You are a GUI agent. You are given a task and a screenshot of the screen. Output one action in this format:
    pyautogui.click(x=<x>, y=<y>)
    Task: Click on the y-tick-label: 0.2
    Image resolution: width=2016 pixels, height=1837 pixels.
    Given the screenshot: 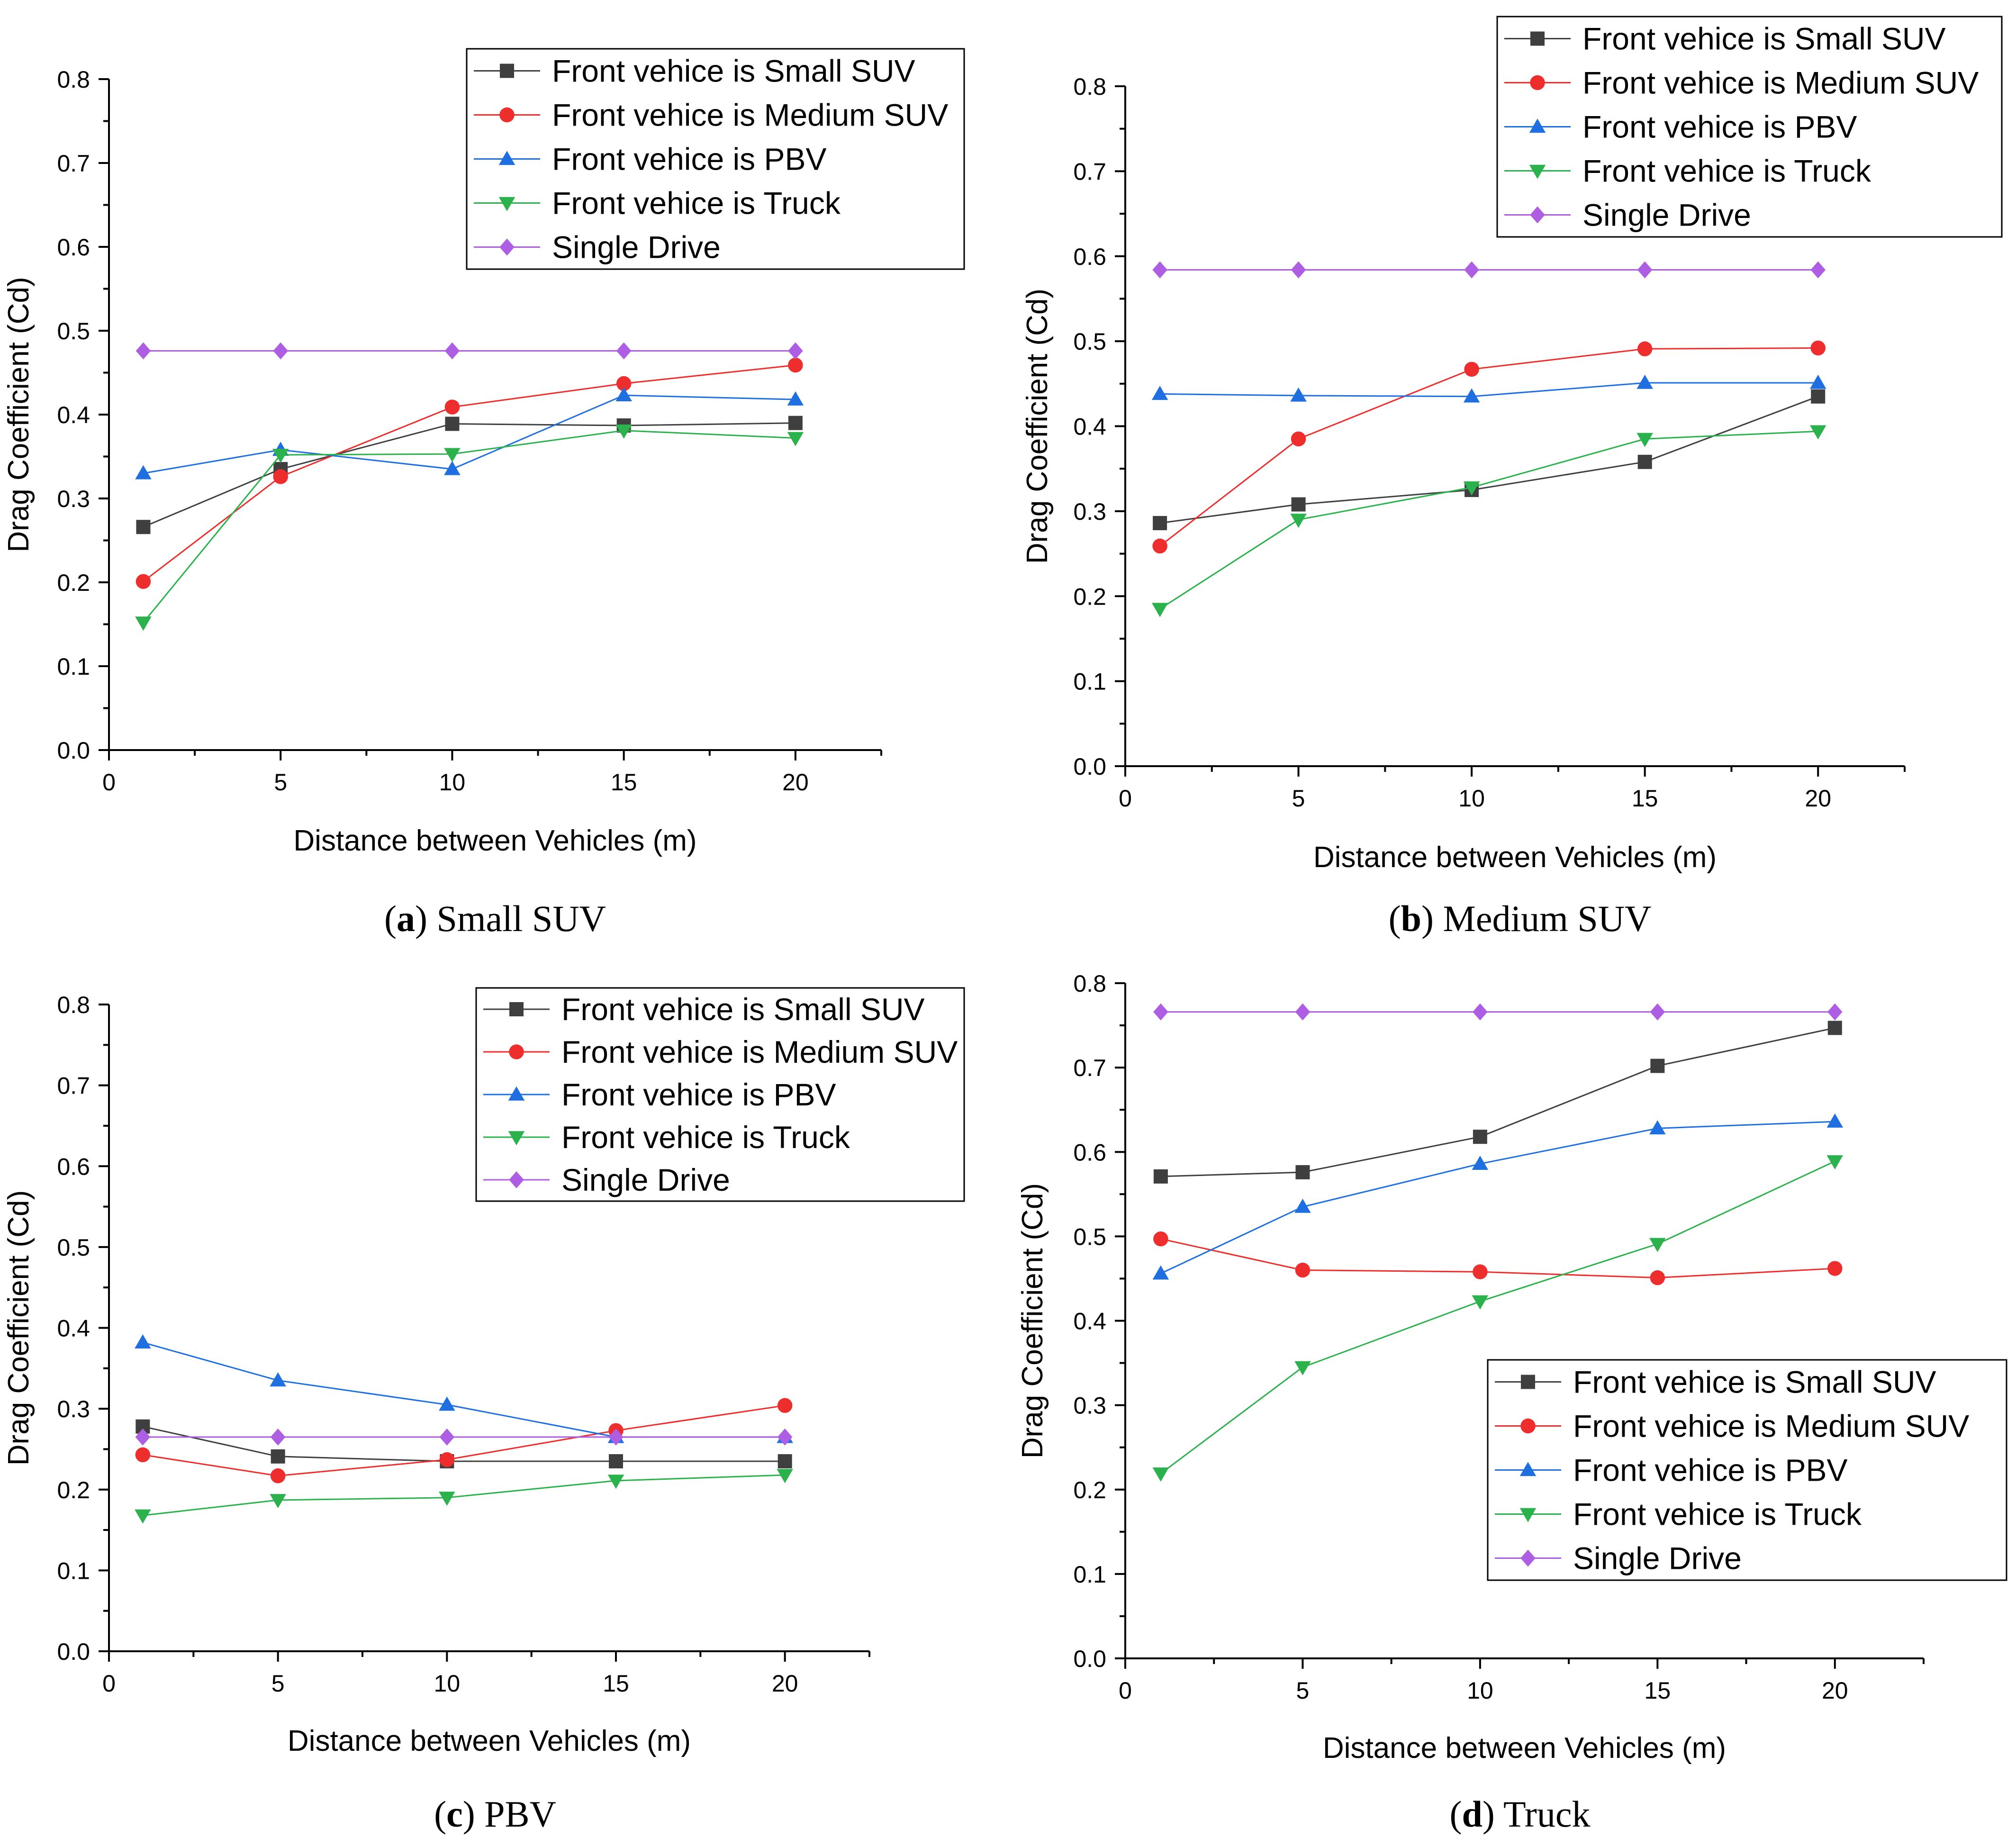 What is the action you would take?
    pyautogui.click(x=73, y=583)
    